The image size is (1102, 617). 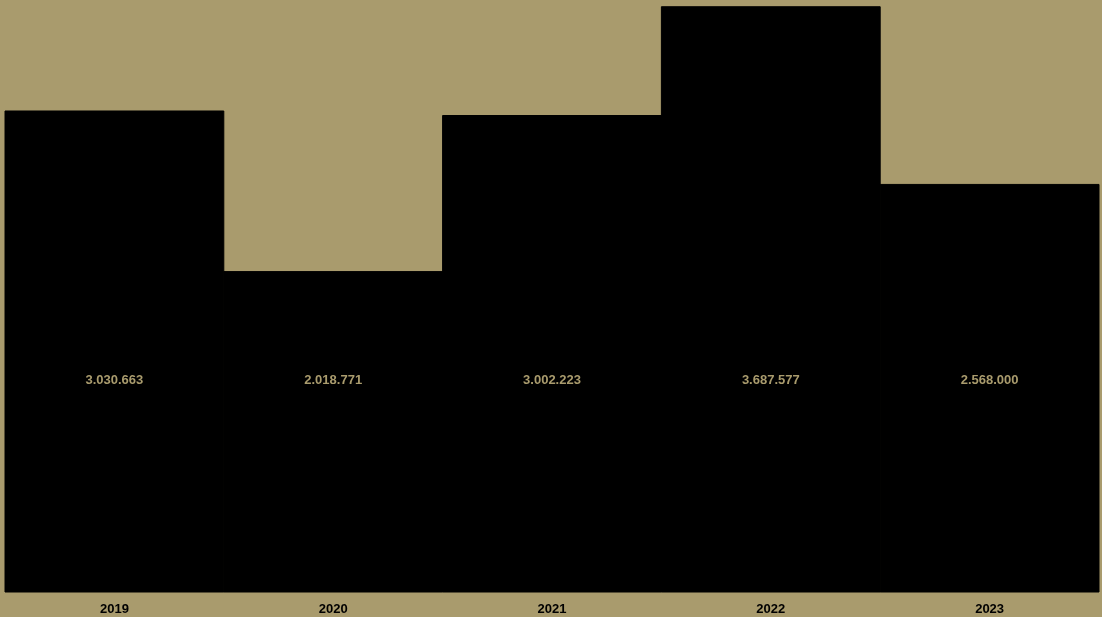 What do you see at coordinates (333, 379) in the screenshot?
I see `data-label: 2.018.771` at bounding box center [333, 379].